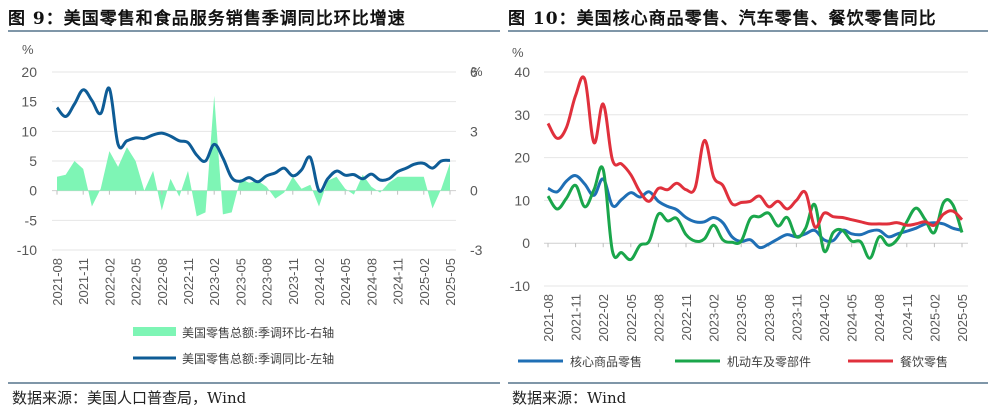  What do you see at coordinates (522, 115) in the screenshot?
I see `y-axis-tick: 30` at bounding box center [522, 115].